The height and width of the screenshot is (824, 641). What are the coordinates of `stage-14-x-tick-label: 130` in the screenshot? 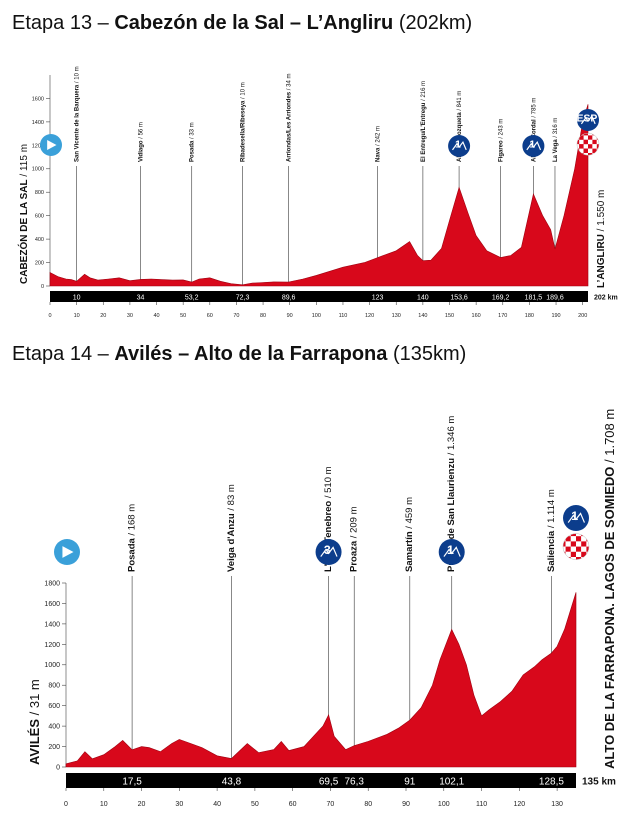 It's located at (557, 804).